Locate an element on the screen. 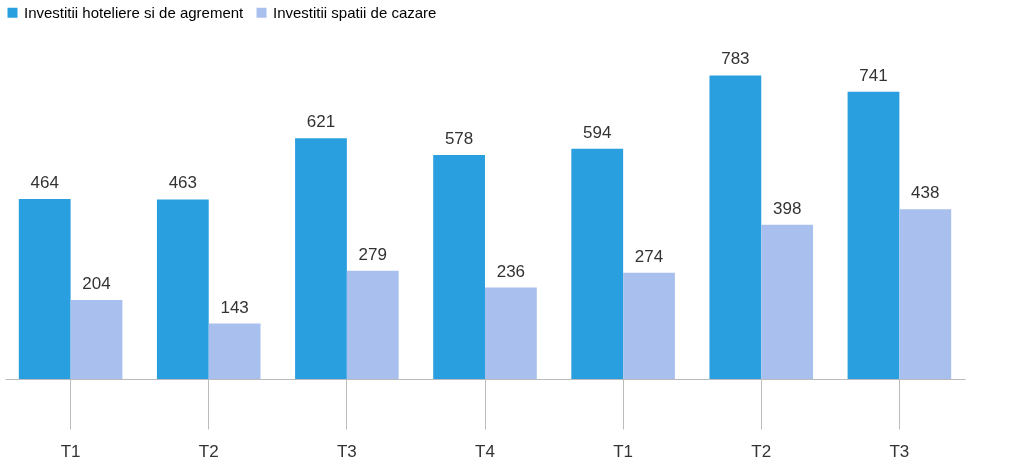  data-label: 463 is located at coordinates (183, 183).